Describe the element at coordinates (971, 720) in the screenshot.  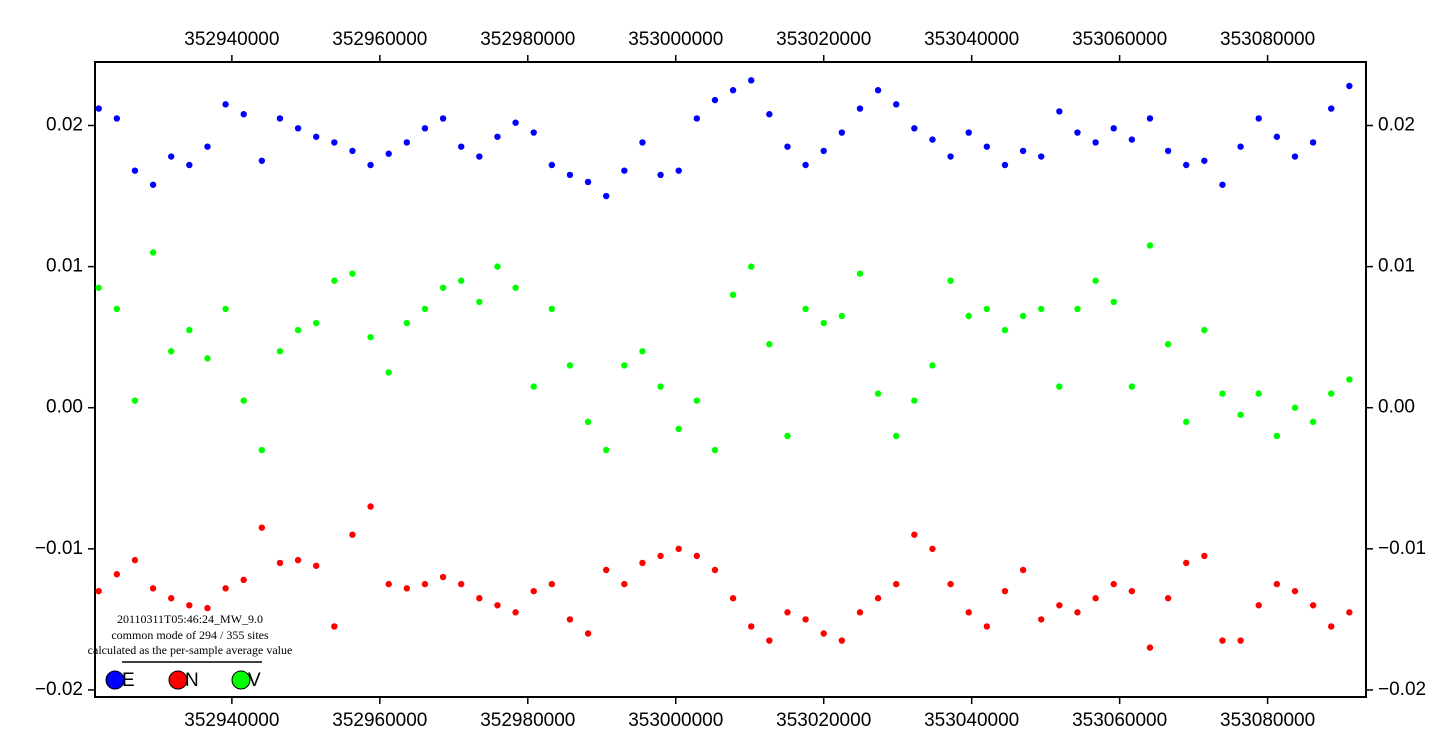
I see `x-tick-label: 353040000` at that location.